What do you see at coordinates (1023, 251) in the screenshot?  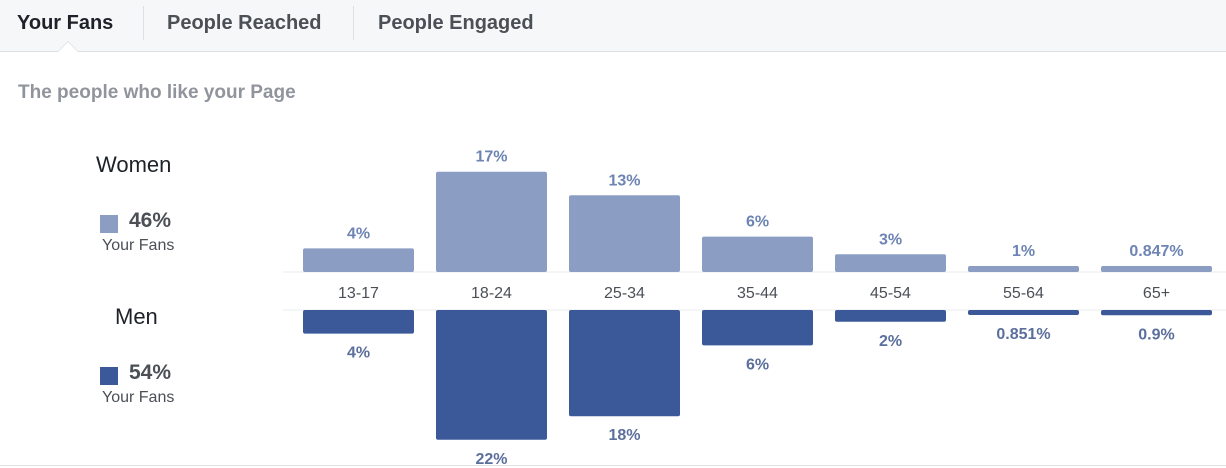 I see `label-women-55-64: 1%` at bounding box center [1023, 251].